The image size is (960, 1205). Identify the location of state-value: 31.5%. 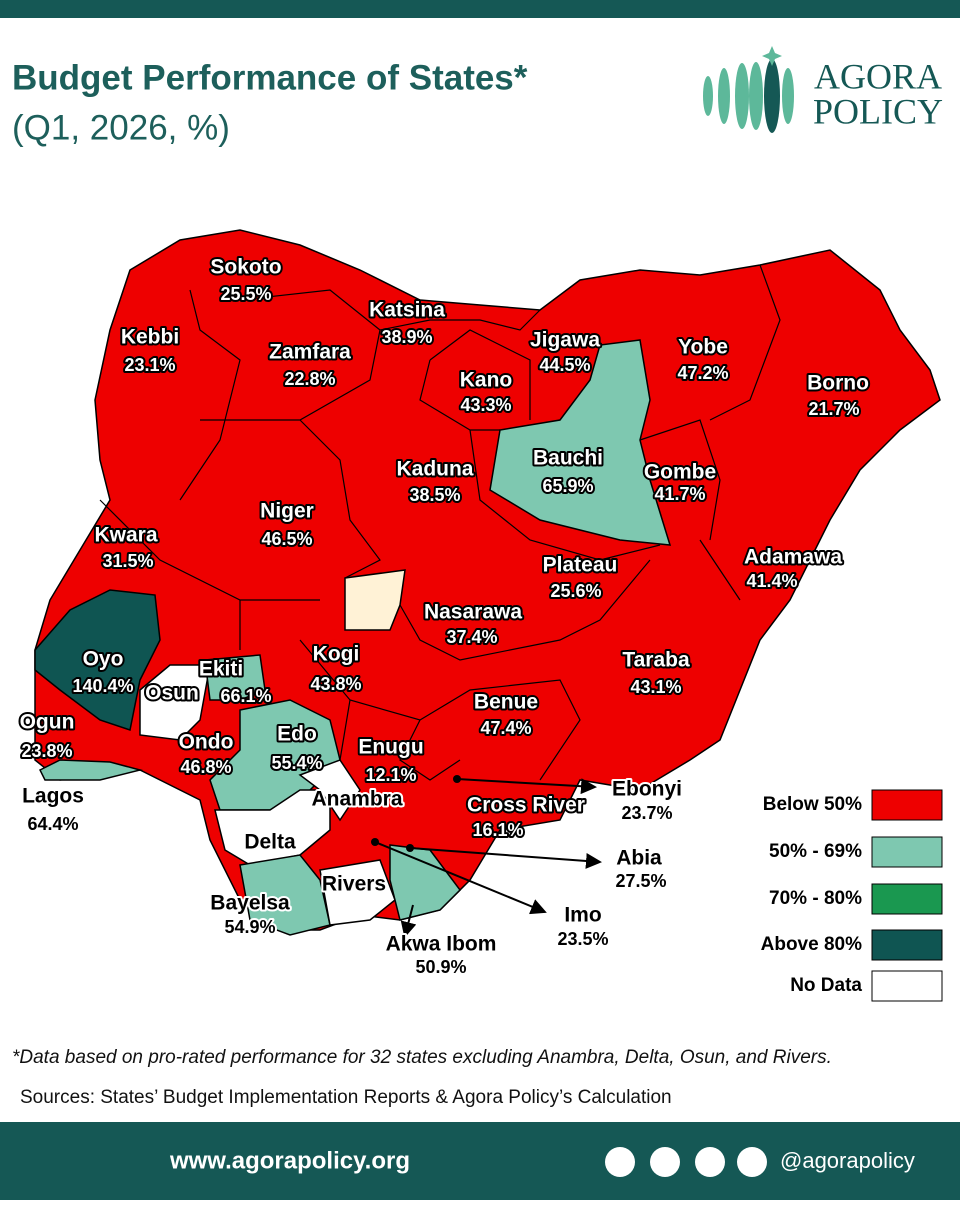
(127, 561).